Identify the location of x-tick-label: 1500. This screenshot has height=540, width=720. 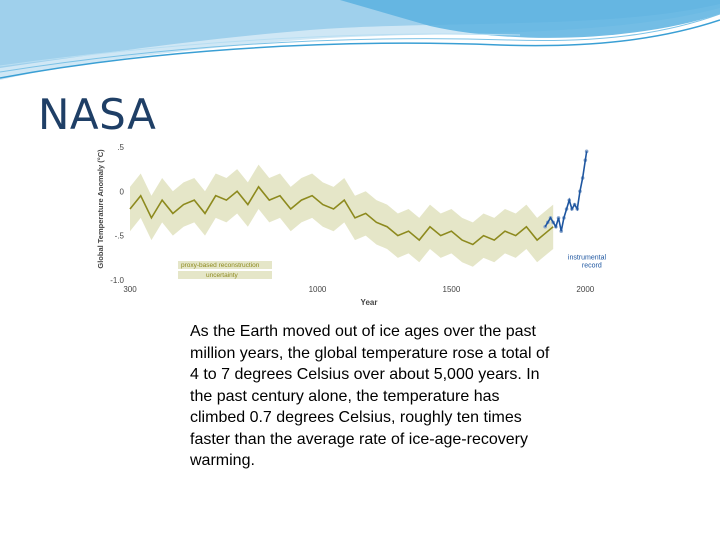
(452, 289).